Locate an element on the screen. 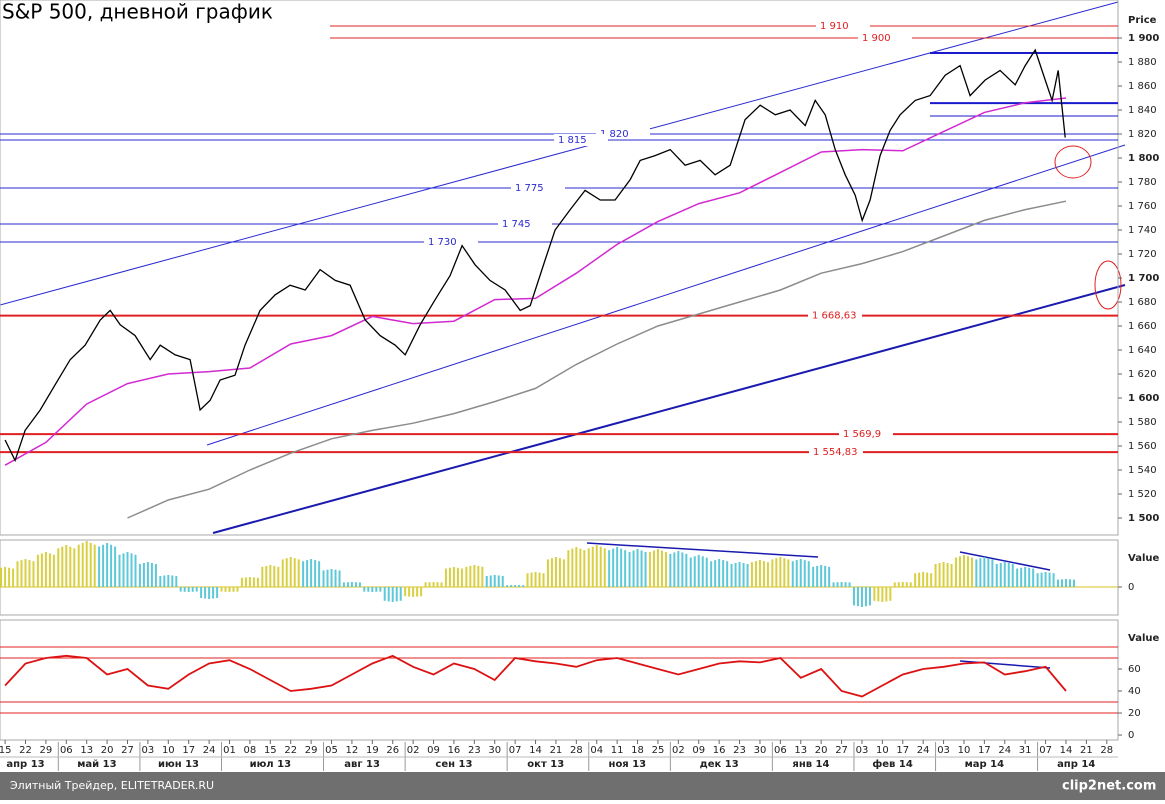  y-tick-label: 1 720 is located at coordinates (1142, 254).